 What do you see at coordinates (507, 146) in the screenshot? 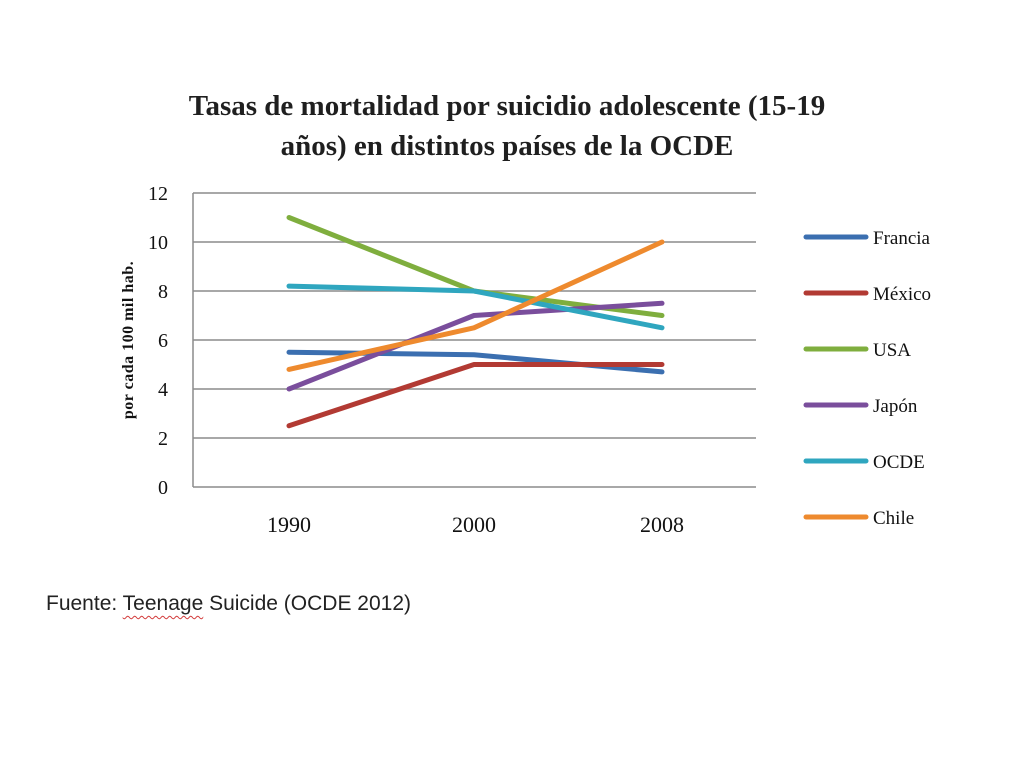
I see `chart-title-line-2: años) en distintos países de la OCDE` at bounding box center [507, 146].